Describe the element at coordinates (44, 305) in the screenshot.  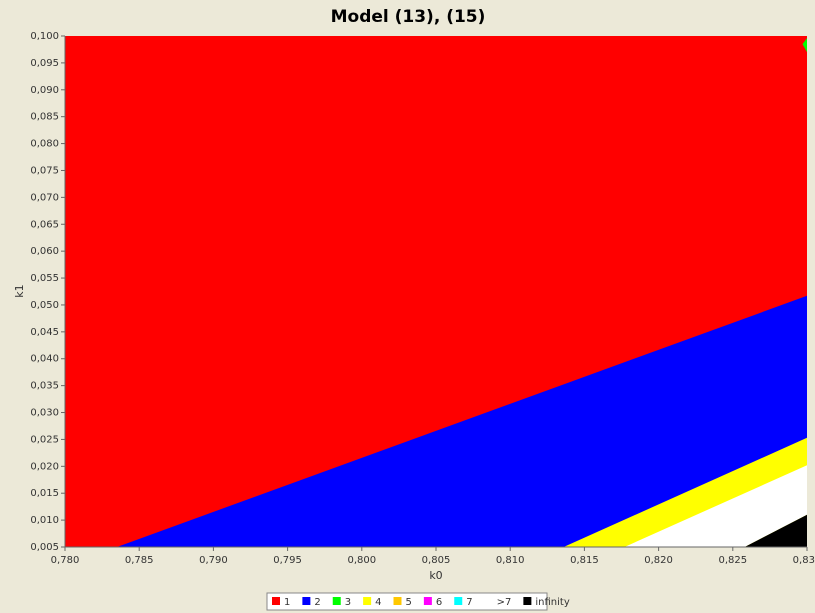
I see `y-tick-label: 0,050` at that location.